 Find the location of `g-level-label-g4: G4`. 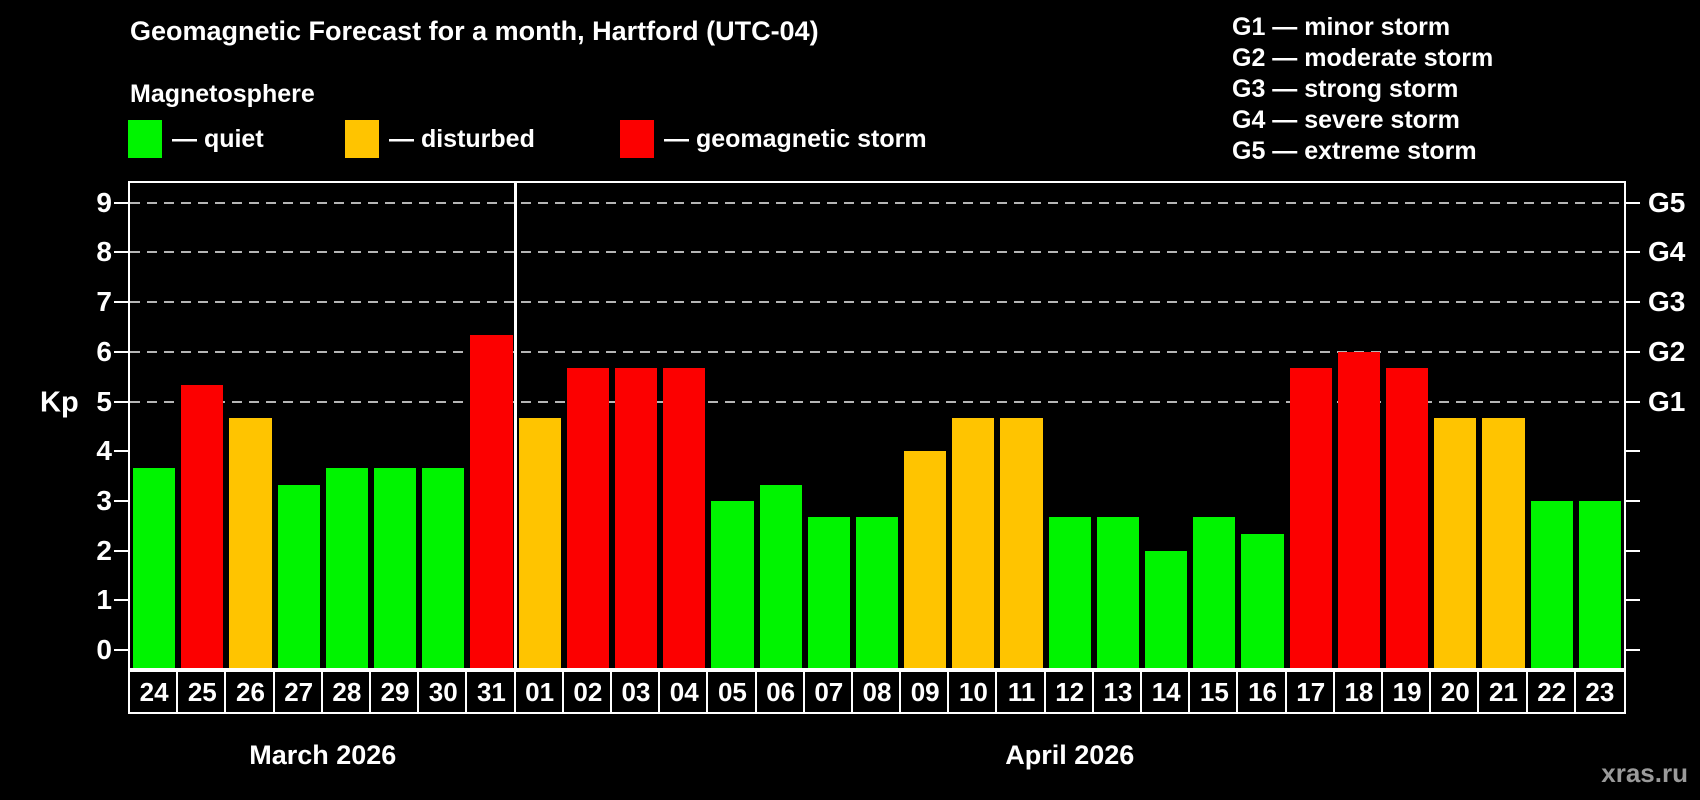

g-level-label-g4: G4 is located at coordinates (1667, 252).